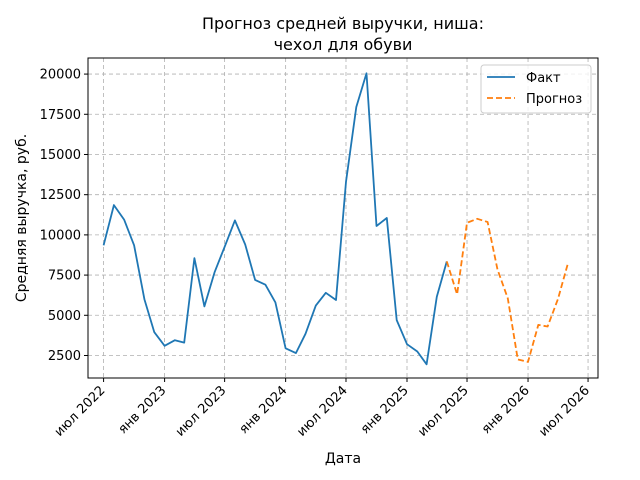 The width and height of the screenshot is (640, 480). What do you see at coordinates (543, 78) in the screenshot?
I see `legend-label-fact: Факт` at bounding box center [543, 78].